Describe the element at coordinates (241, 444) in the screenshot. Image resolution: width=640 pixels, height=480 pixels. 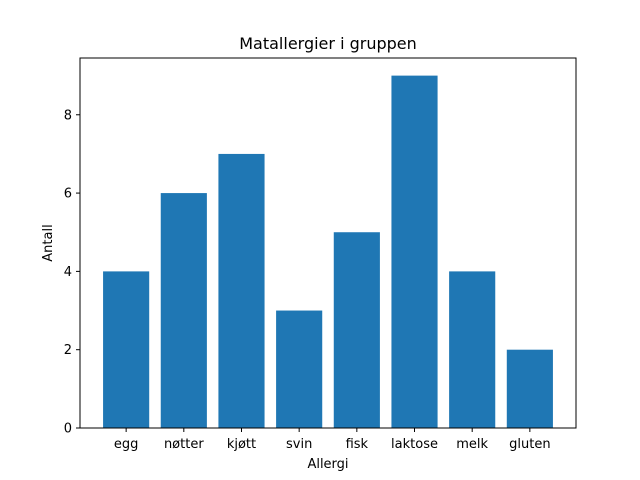
I see `x-tick-label: kjøtt` at that location.